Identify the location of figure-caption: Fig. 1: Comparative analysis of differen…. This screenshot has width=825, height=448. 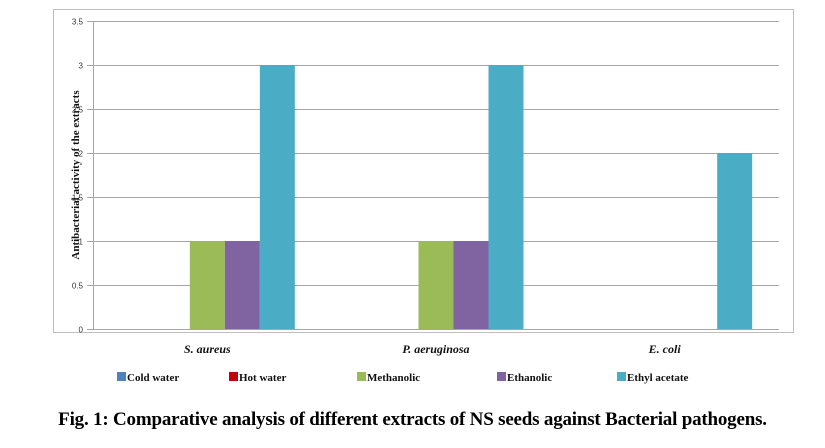
(412, 419).